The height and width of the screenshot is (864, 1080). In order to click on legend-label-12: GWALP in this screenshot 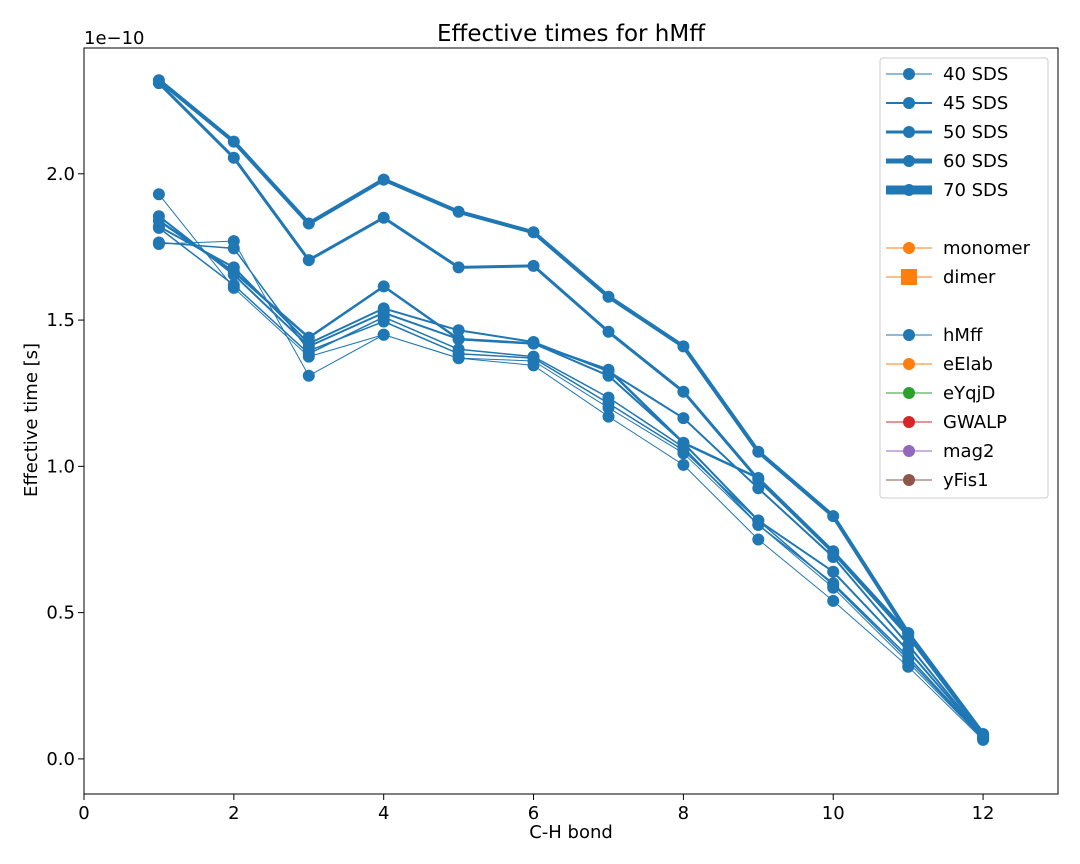, I will do `click(975, 422)`.